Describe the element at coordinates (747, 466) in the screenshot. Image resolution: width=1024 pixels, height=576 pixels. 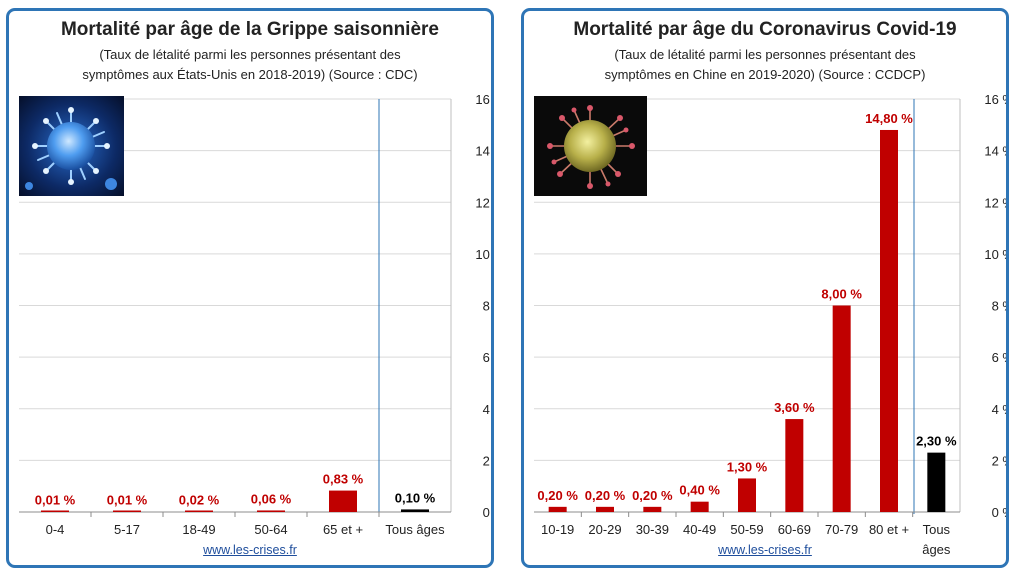
I see `data-label: 1,30 %` at that location.